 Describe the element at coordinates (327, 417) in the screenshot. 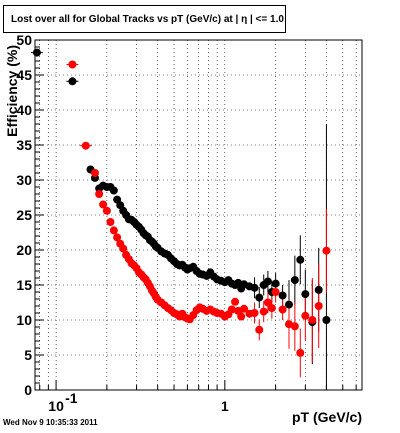

I see `x-axis-title: pT (GeV/c)` at that location.